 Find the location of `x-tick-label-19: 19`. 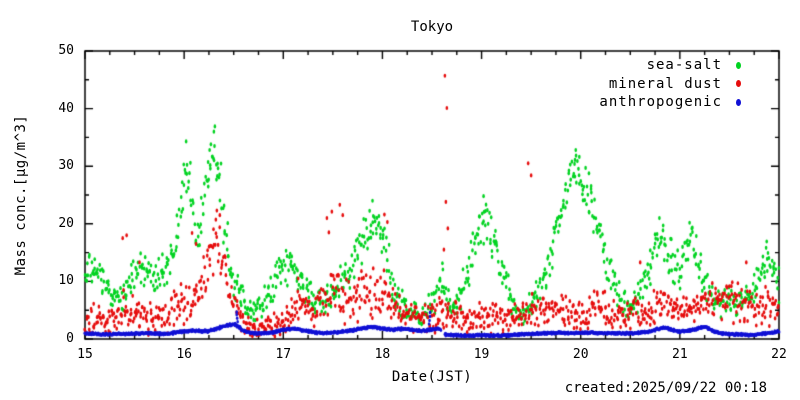

x-tick-label-19: 19 is located at coordinates (481, 354).